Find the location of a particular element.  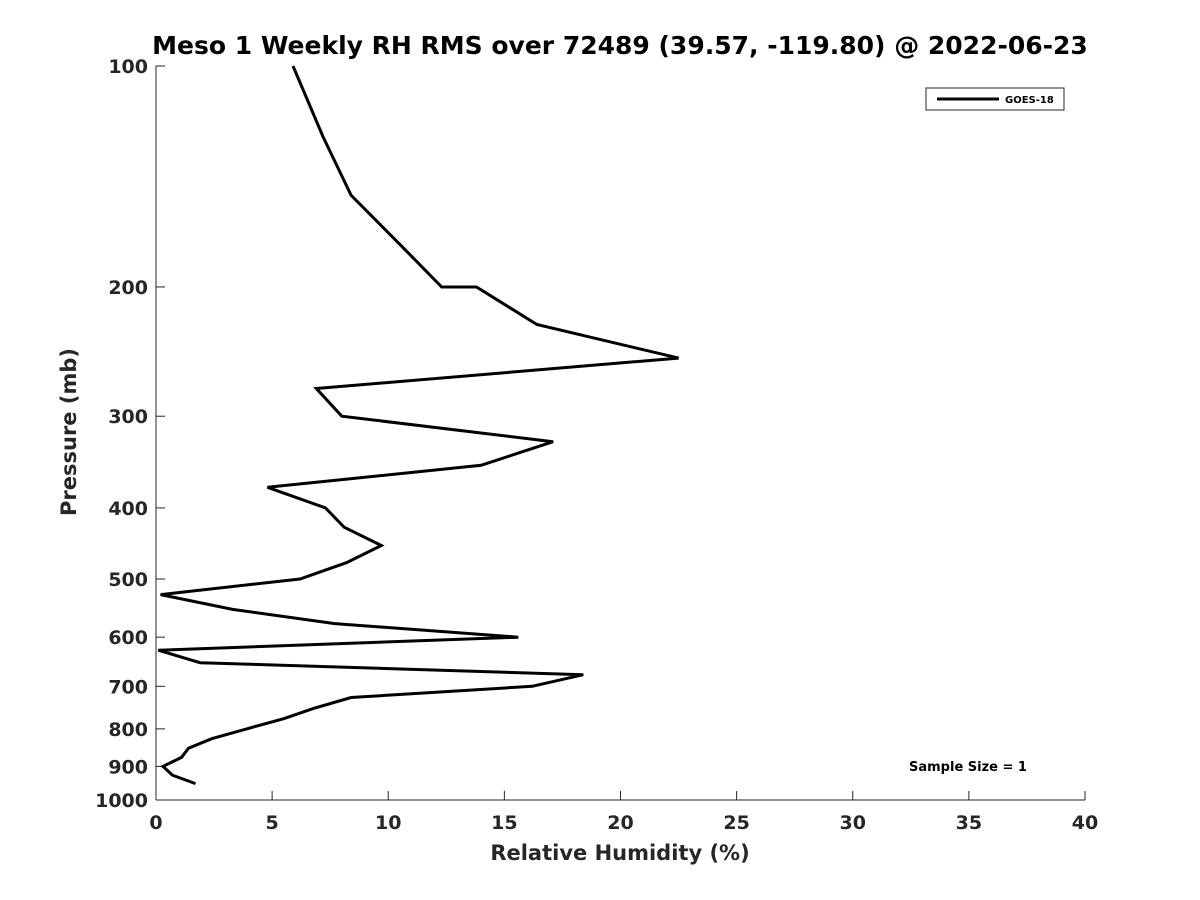

legend-label: GOES-18 is located at coordinates (1029, 100).